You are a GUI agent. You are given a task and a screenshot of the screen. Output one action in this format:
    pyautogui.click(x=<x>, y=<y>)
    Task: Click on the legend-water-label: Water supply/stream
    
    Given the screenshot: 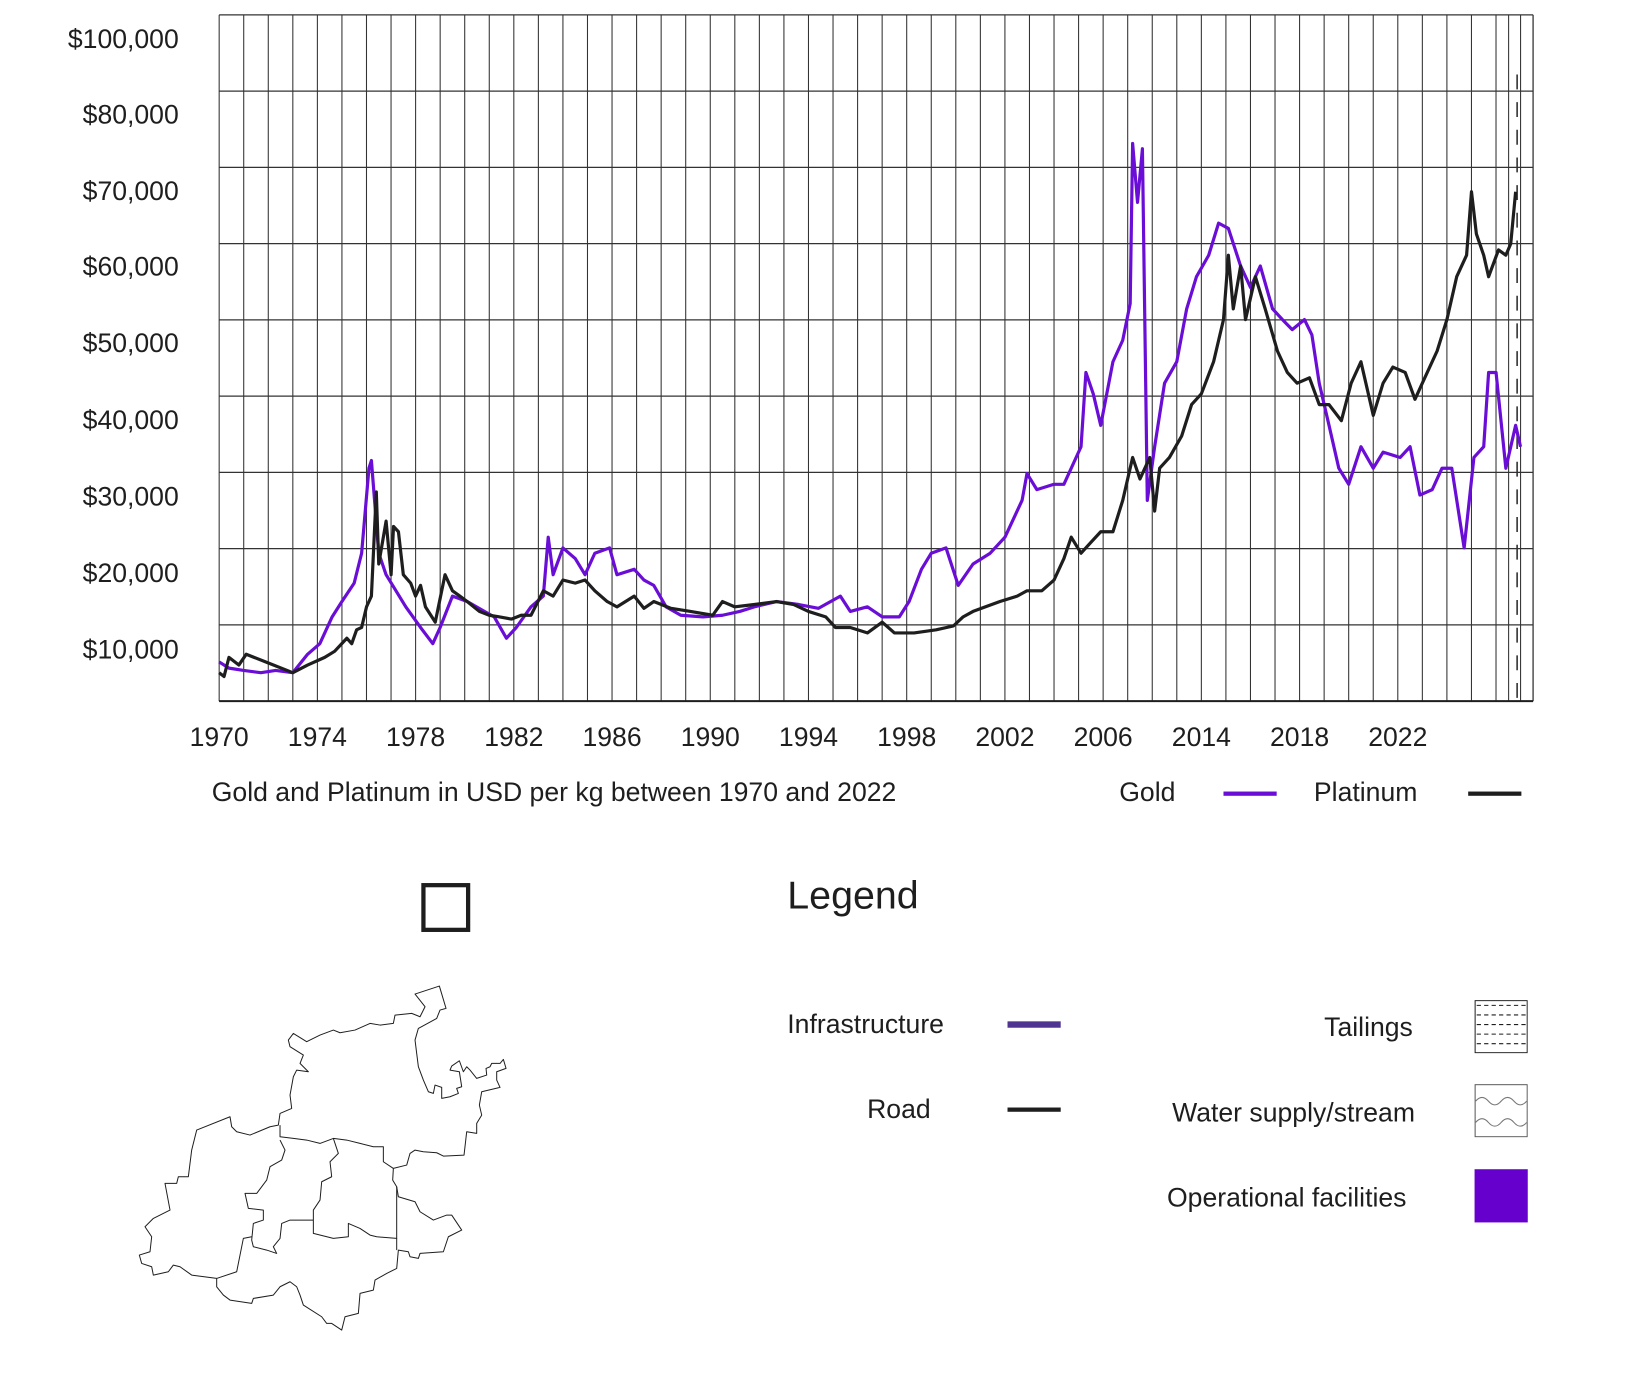 What is the action you would take?
    pyautogui.click(x=1293, y=1112)
    